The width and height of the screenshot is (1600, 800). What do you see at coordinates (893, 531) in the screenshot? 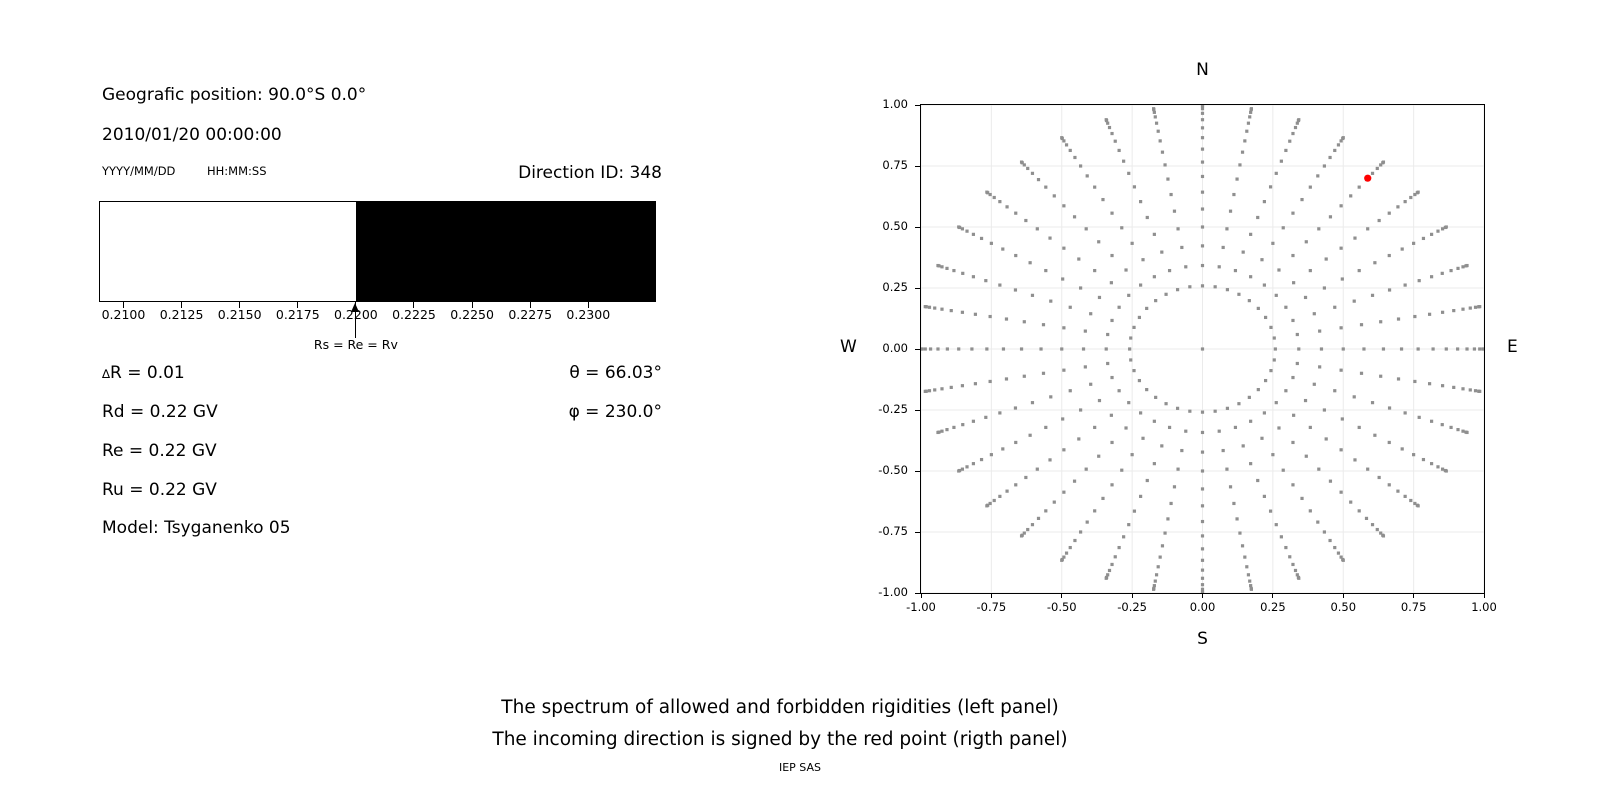
I see `plot-y-tick-label: -0.75` at bounding box center [893, 531].